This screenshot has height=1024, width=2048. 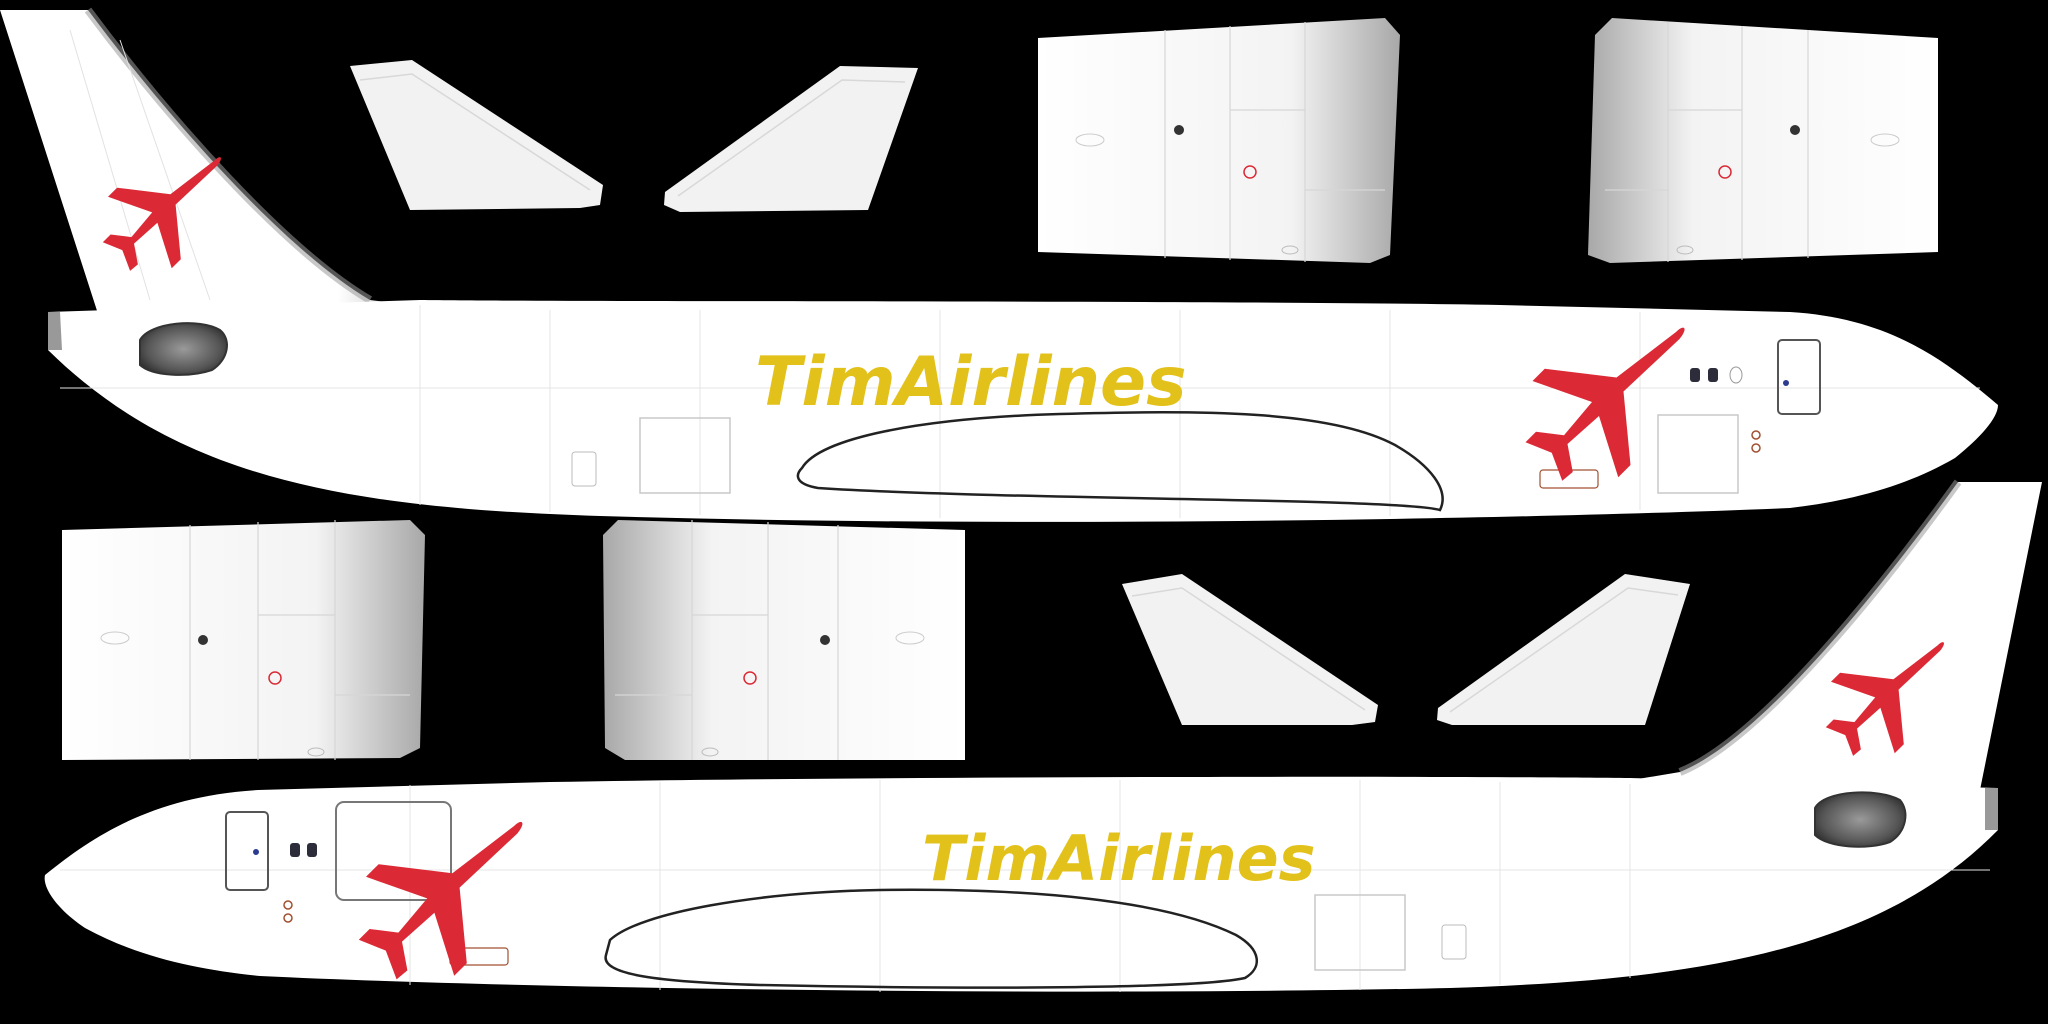 What do you see at coordinates (1799, 377) in the screenshot?
I see `upper-forward-door` at bounding box center [1799, 377].